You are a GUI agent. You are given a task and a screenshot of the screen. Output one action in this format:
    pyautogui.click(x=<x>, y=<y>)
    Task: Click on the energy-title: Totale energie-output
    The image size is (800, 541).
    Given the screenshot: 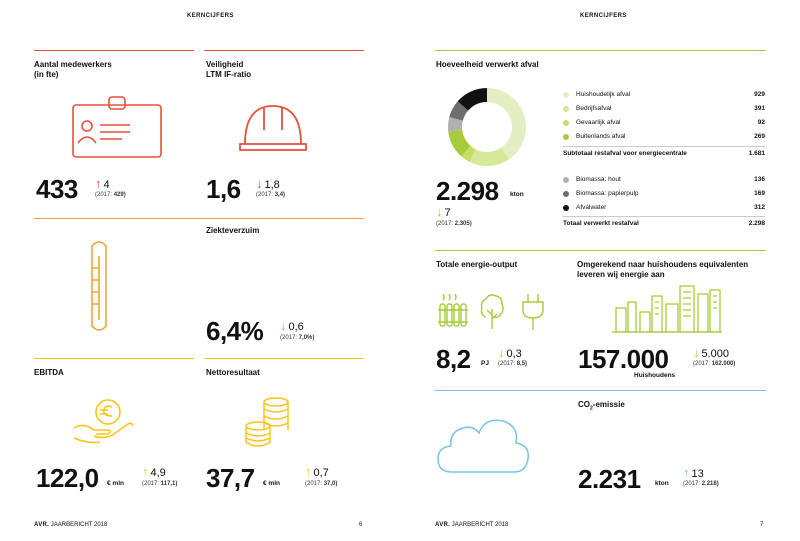 What is the action you would take?
    pyautogui.click(x=477, y=264)
    